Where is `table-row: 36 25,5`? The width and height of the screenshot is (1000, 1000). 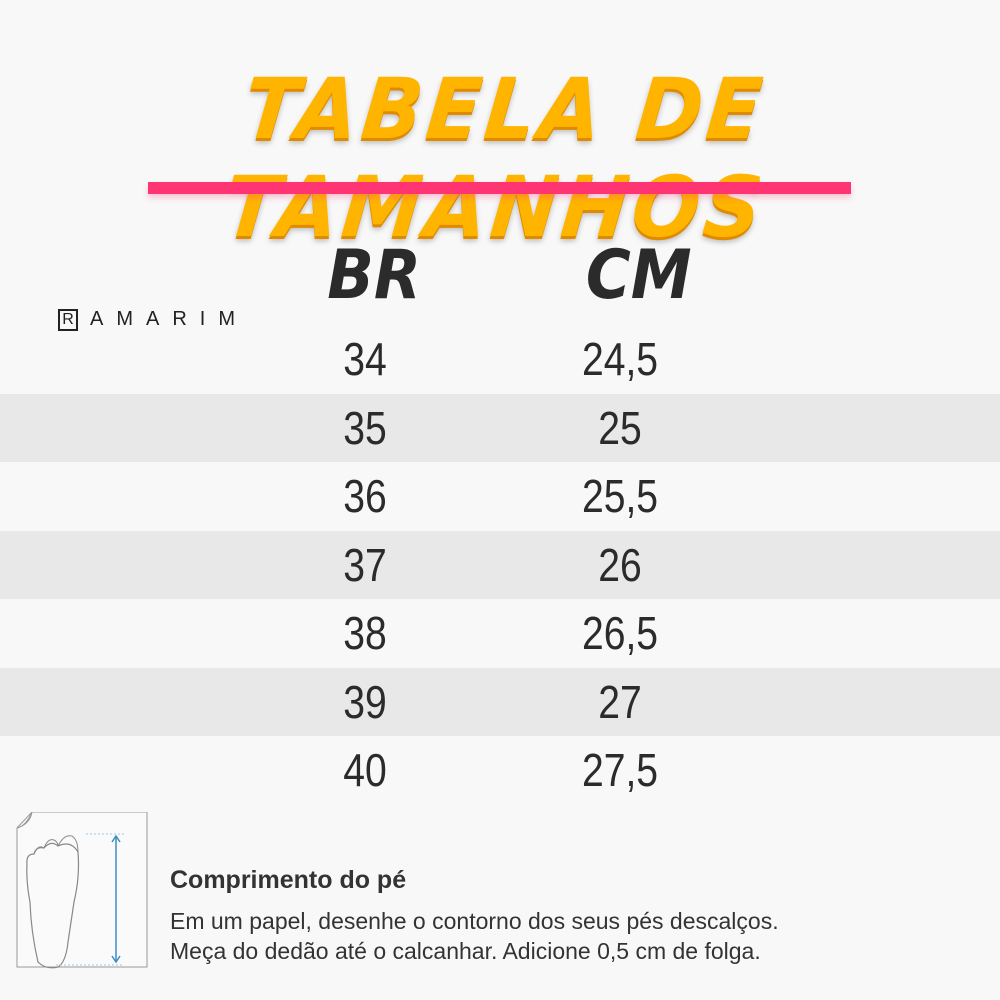
table-row: 36 25,5 is located at coordinates (500, 496).